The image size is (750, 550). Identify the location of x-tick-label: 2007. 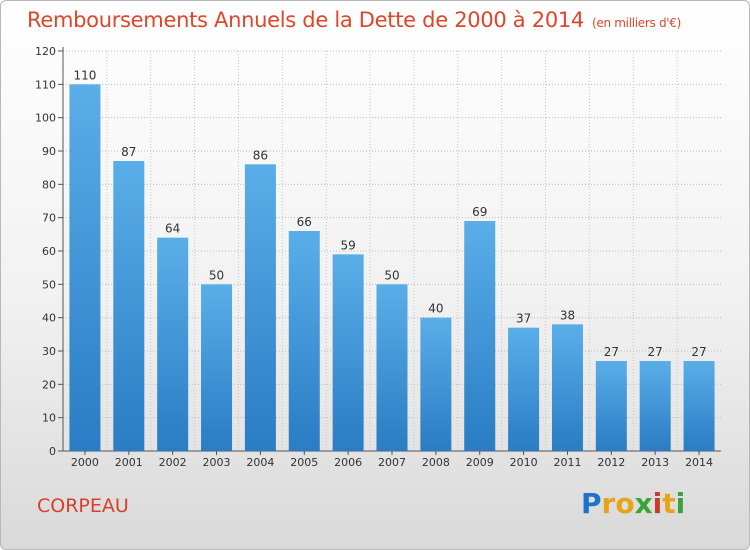
(392, 462).